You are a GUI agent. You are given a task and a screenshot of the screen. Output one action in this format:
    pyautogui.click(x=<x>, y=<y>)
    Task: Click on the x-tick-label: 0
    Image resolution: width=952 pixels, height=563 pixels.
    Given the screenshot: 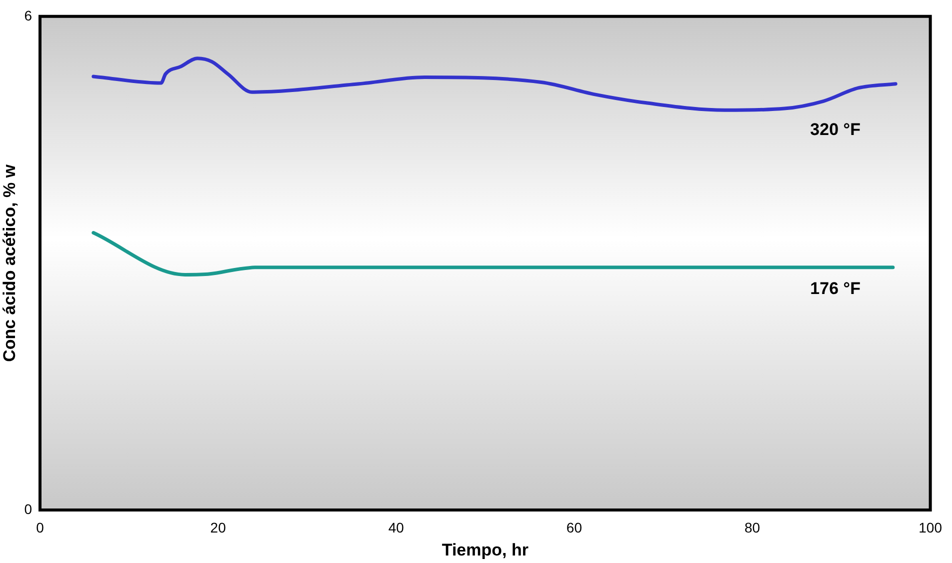 What is the action you would take?
    pyautogui.click(x=40, y=527)
    